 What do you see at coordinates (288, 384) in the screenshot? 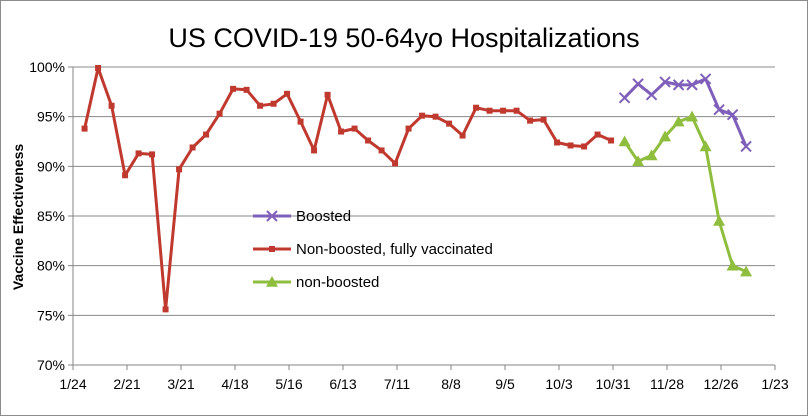
I see `x-tick-label: 5/16` at bounding box center [288, 384].